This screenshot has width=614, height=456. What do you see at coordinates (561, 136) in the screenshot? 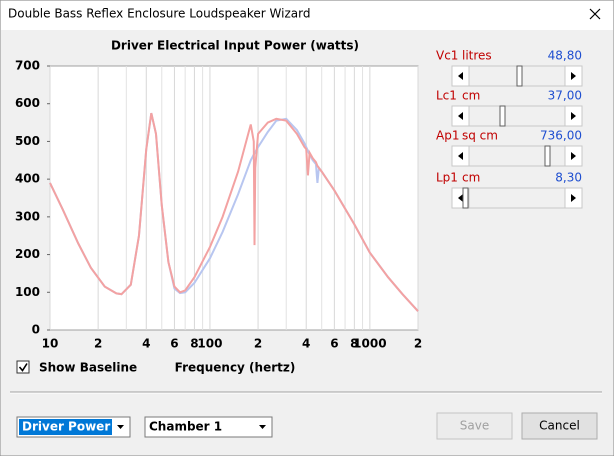
I see `parameter-value: 736,00` at bounding box center [561, 136].